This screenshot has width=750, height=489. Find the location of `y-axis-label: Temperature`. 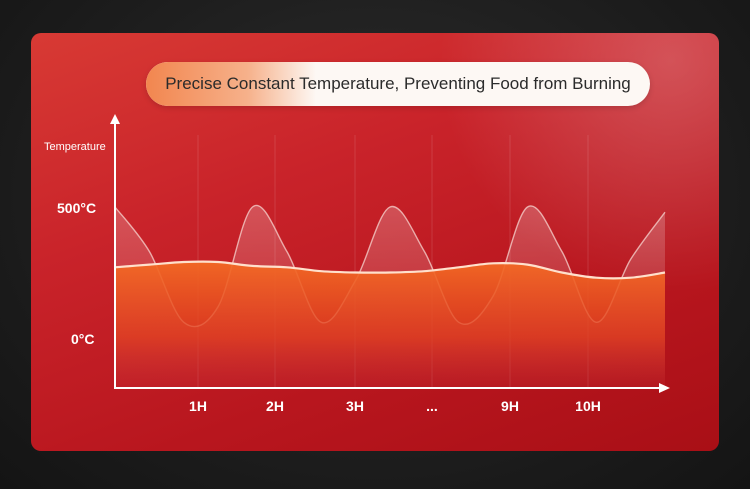

y-axis-label: Temperature is located at coordinates (75, 147).